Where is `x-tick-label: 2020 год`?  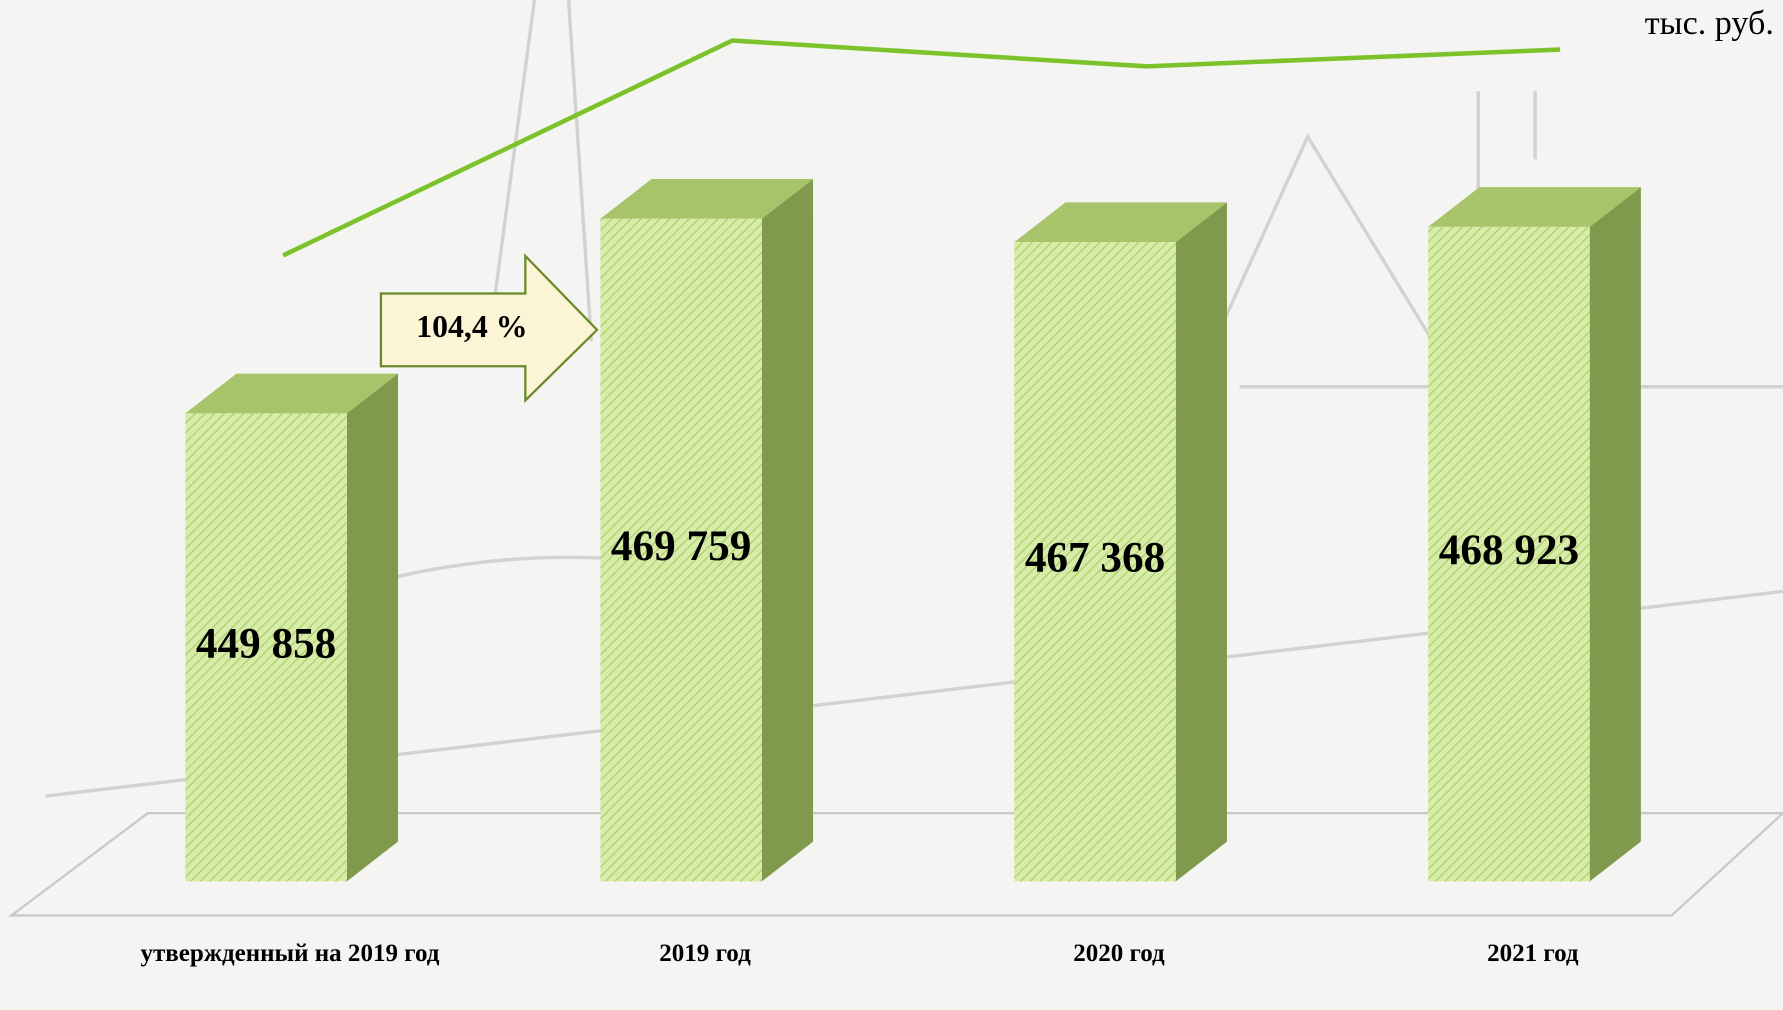 x-tick-label: 2020 год is located at coordinates (1119, 952).